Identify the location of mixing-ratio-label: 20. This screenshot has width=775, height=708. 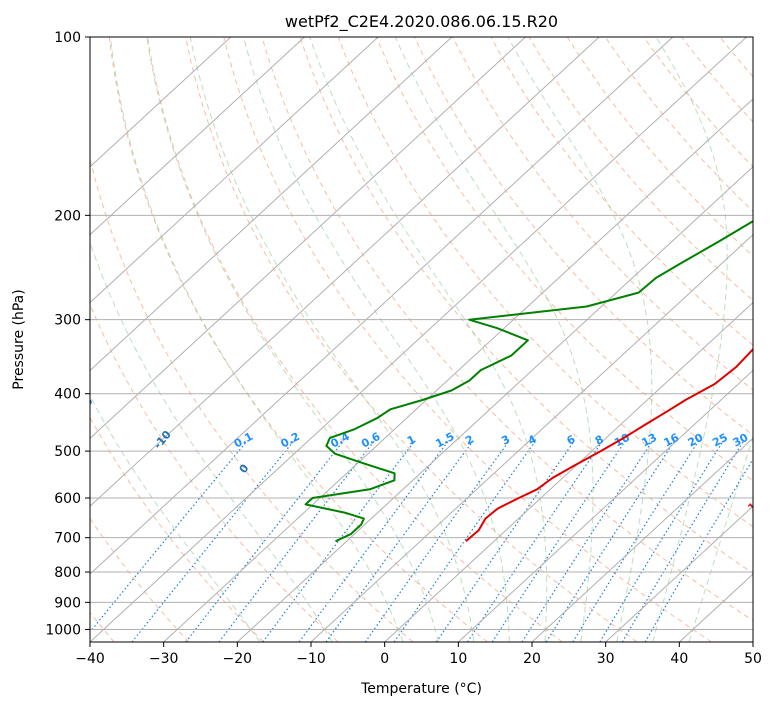
(696, 440).